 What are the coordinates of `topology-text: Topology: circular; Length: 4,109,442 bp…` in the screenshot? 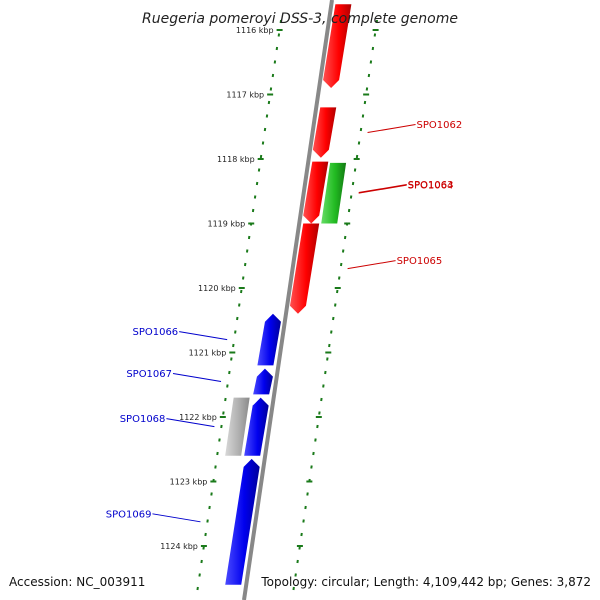 It's located at (425, 582).